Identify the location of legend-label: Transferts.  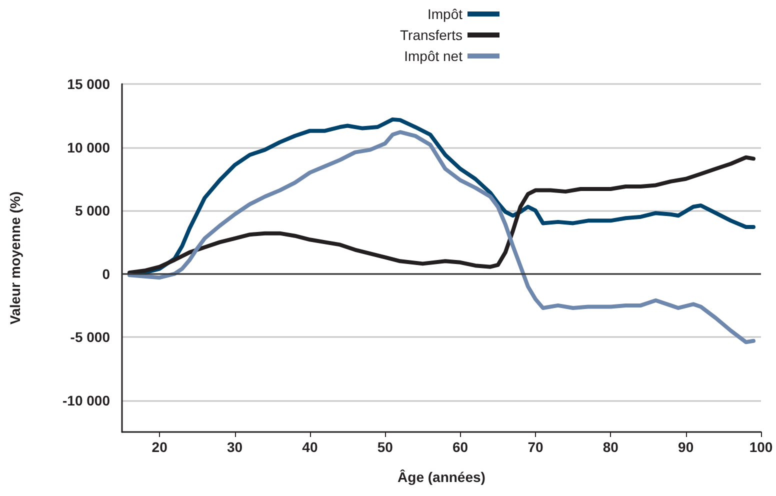
(431, 35).